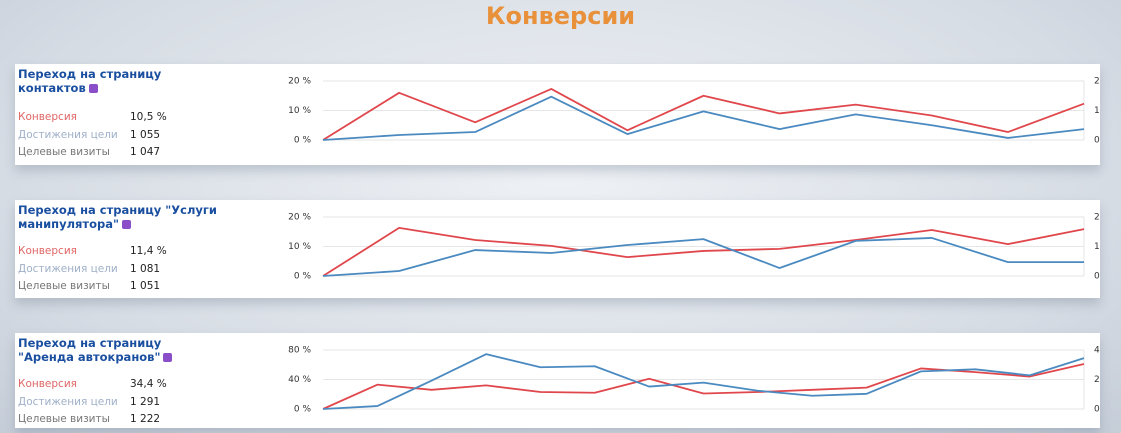 Image resolution: width=1121 pixels, height=433 pixels. I want to click on stat-value: 1 055, so click(145, 134).